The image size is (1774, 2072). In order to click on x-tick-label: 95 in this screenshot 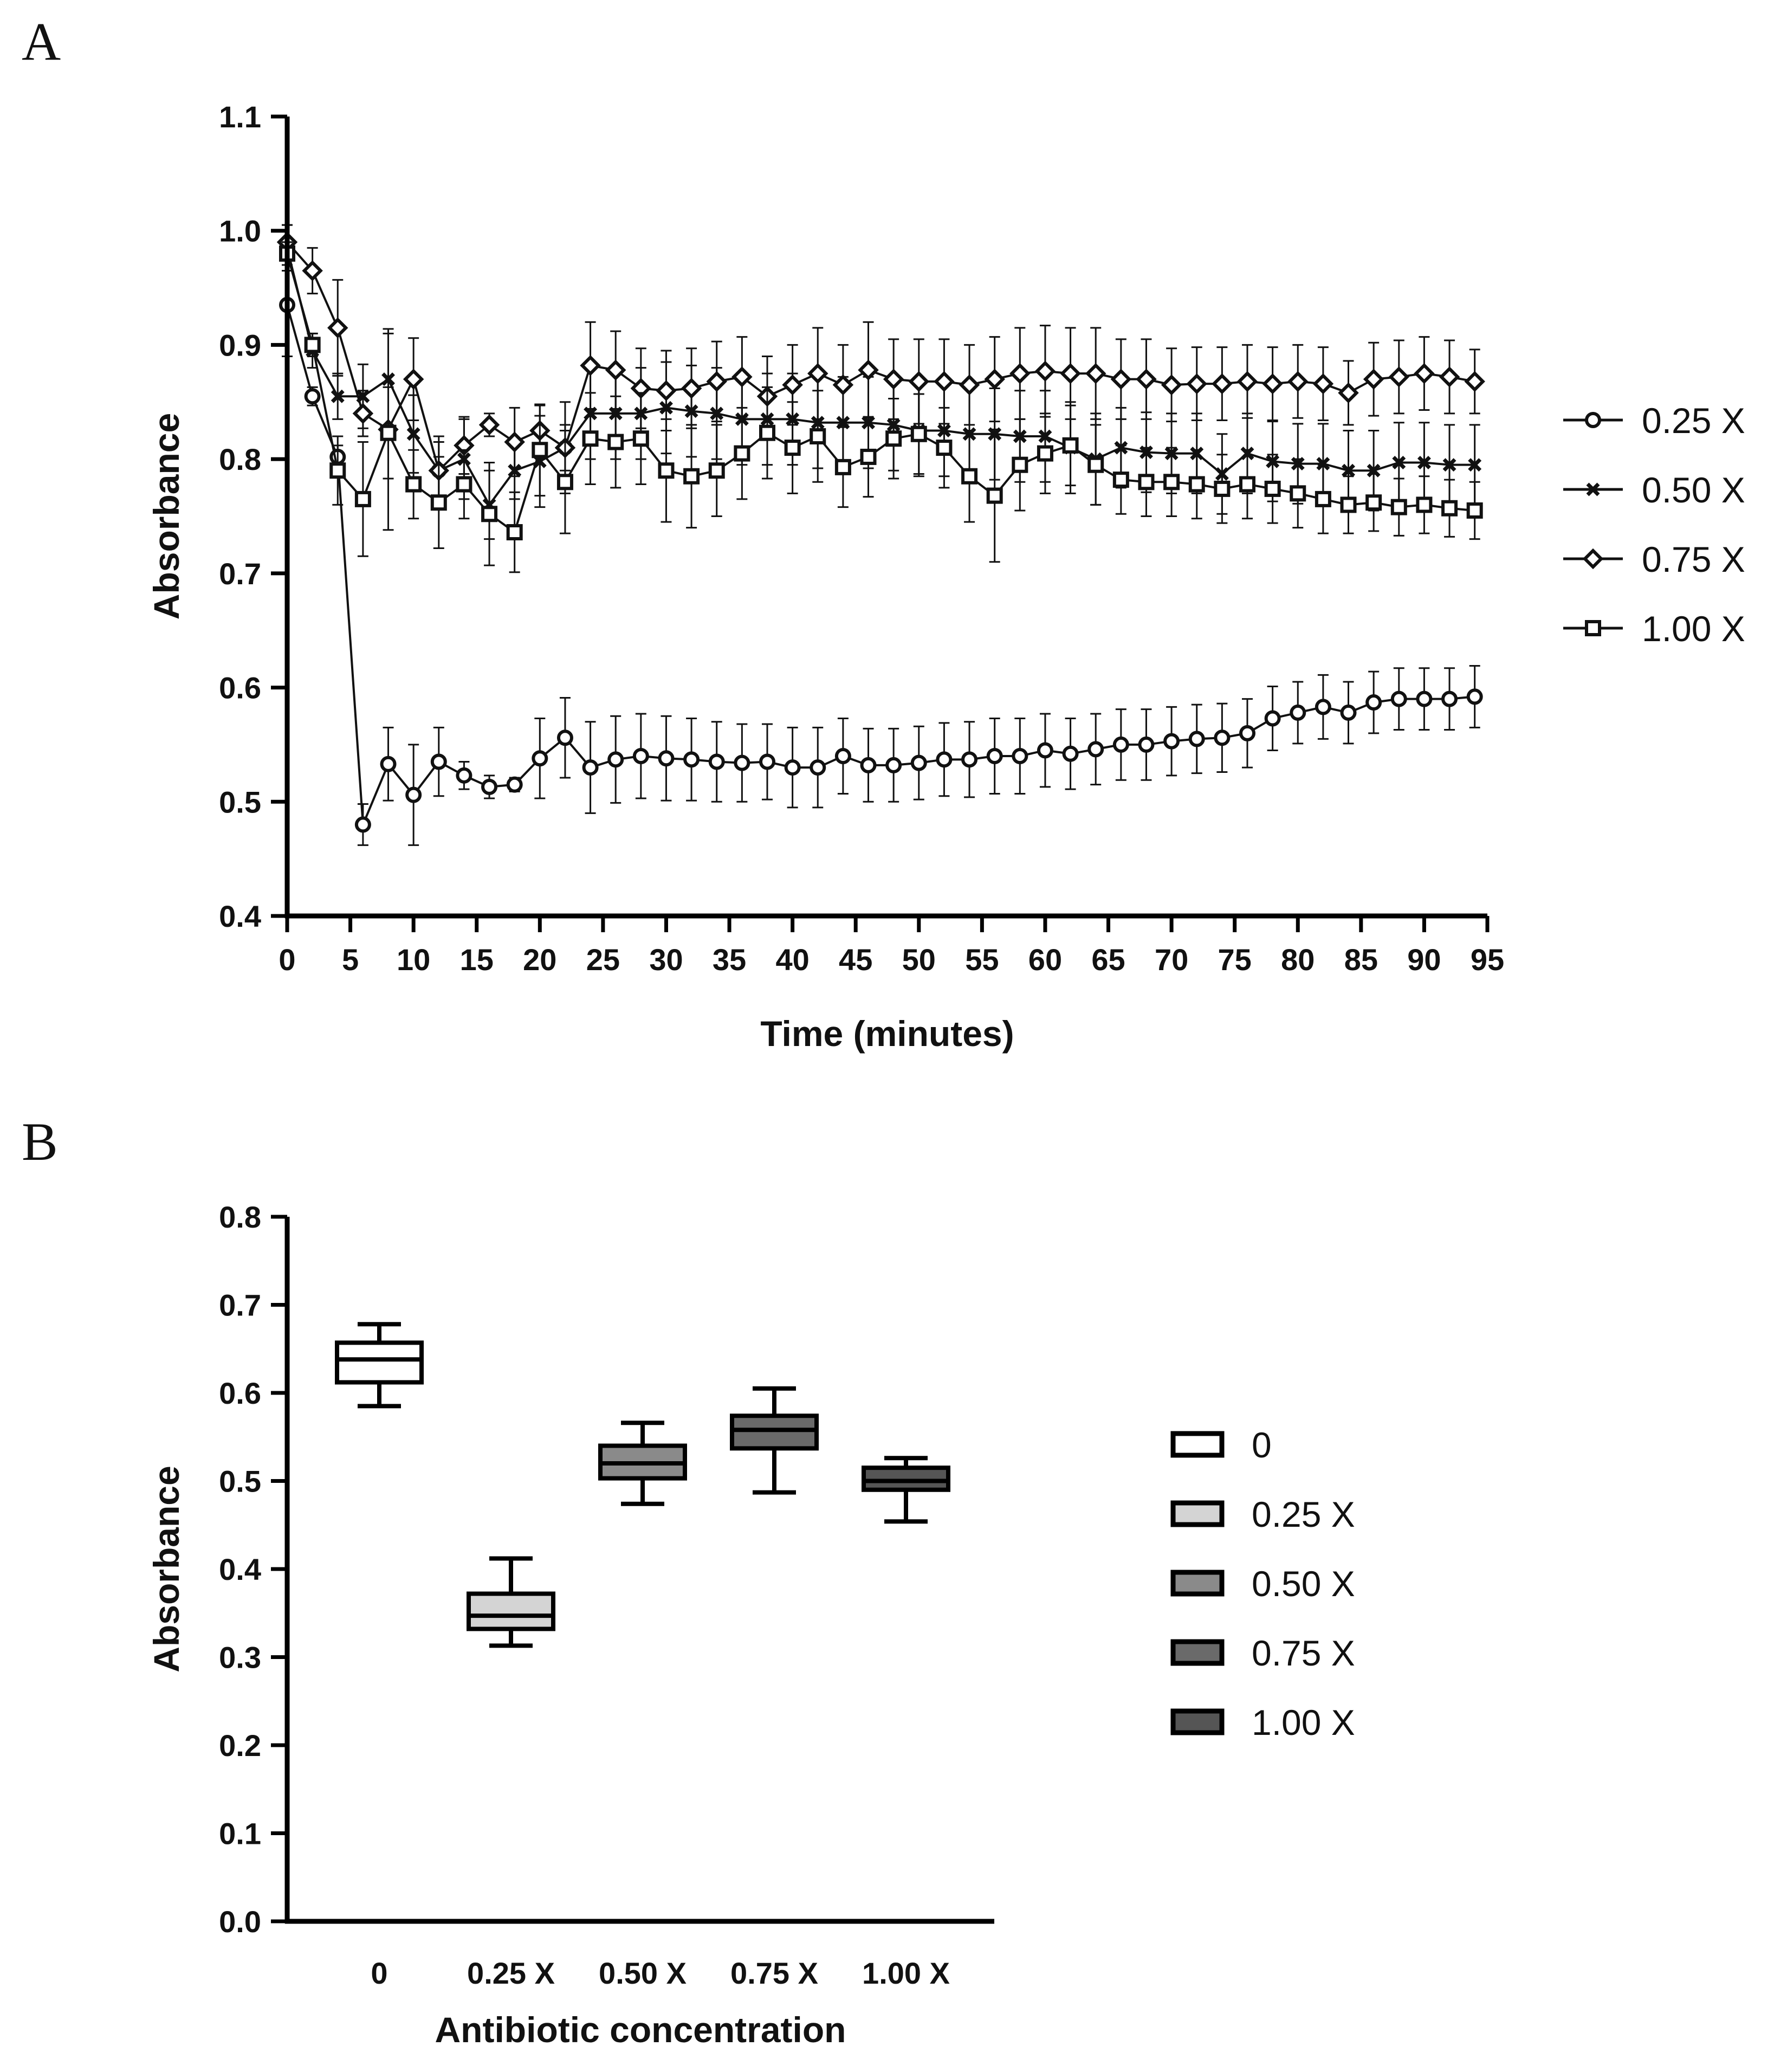, I will do `click(1487, 960)`.